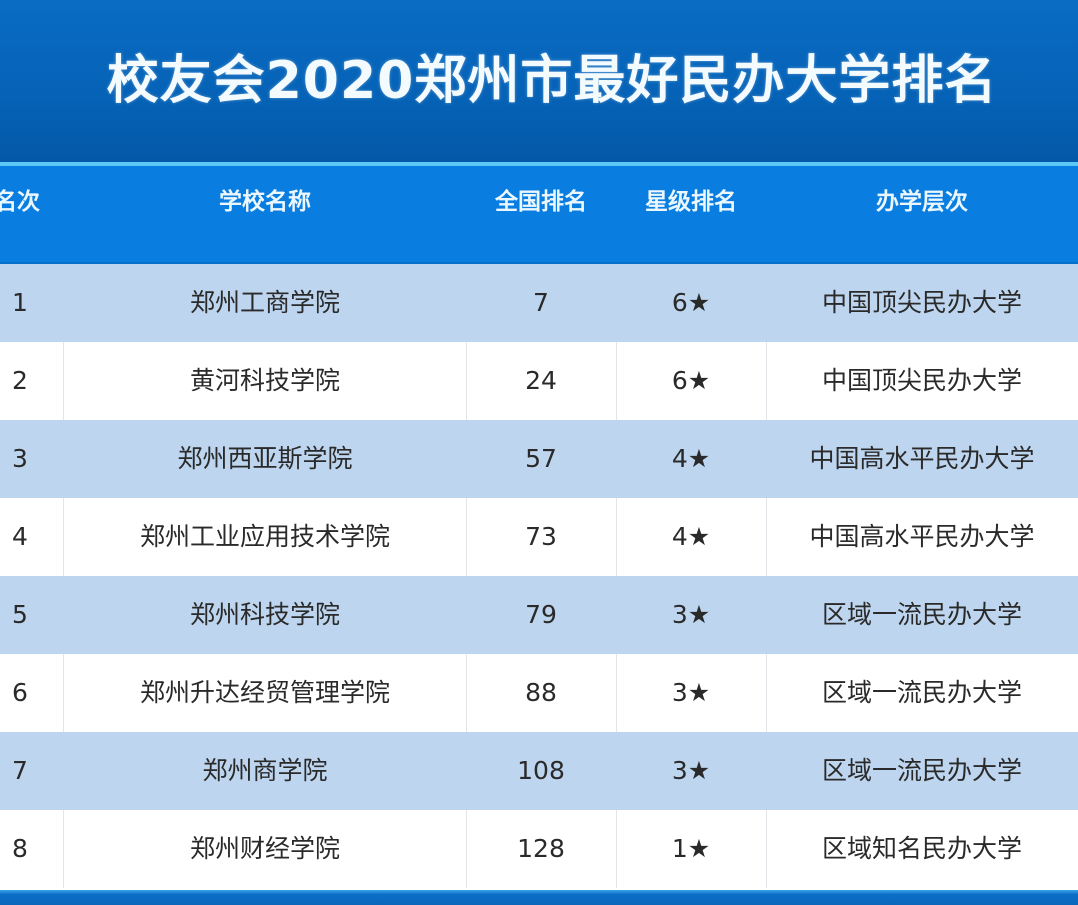  I want to click on national-rank-cell: 88, so click(541, 692).